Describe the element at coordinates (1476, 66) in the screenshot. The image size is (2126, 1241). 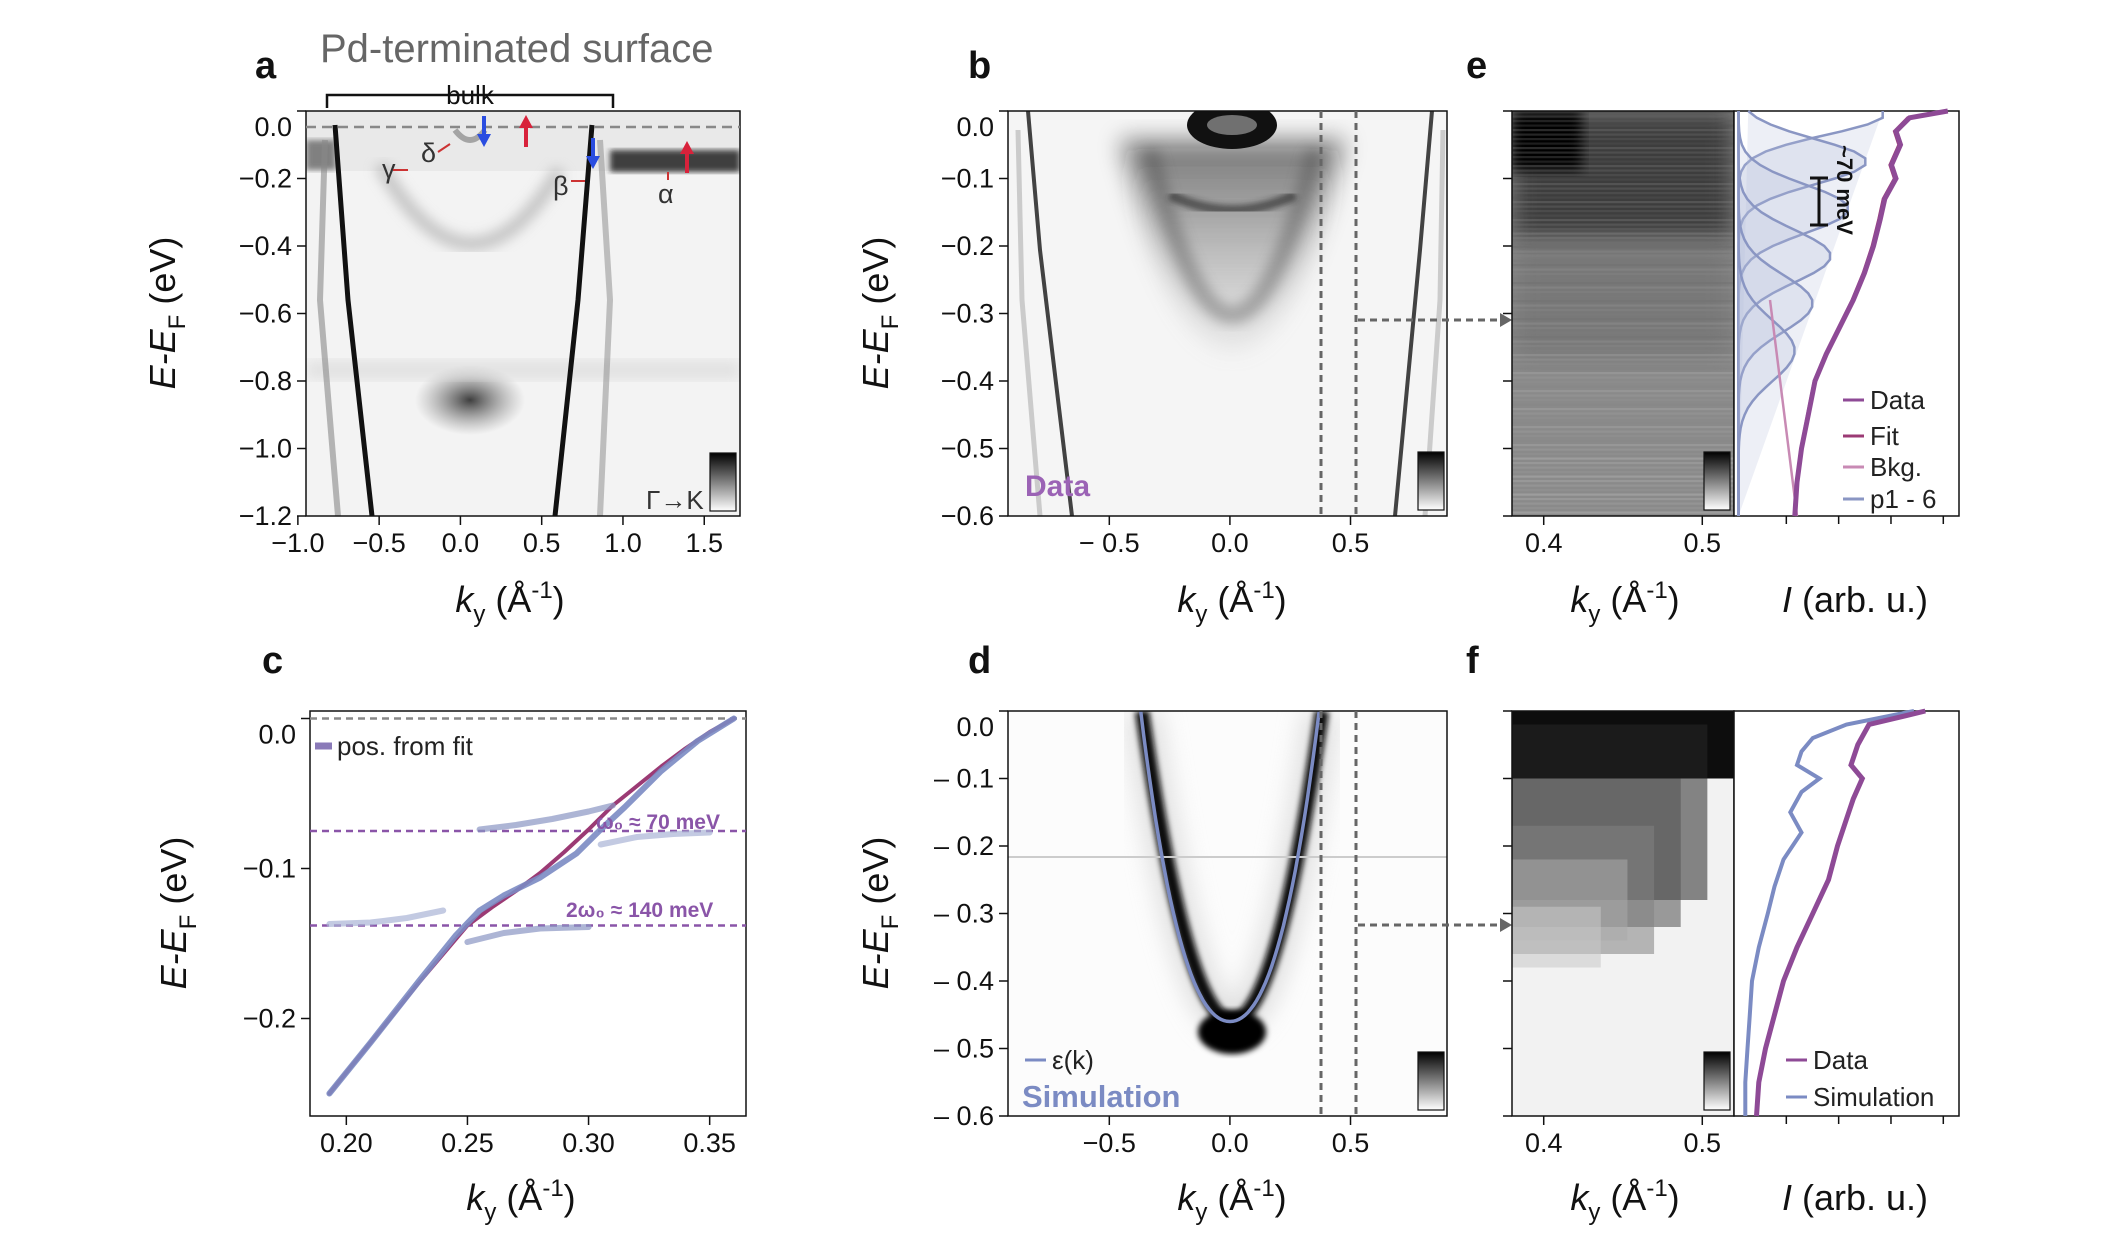
I see `panel-letter-e: e` at that location.